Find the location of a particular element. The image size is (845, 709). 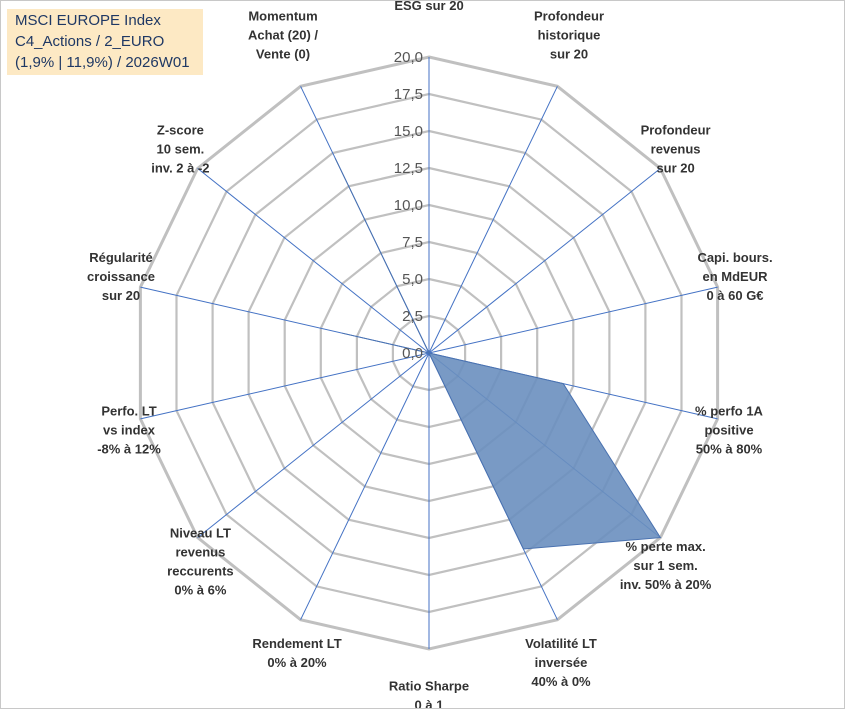

axis-label-line: inv. 50% à 20% is located at coordinates (666, 584).